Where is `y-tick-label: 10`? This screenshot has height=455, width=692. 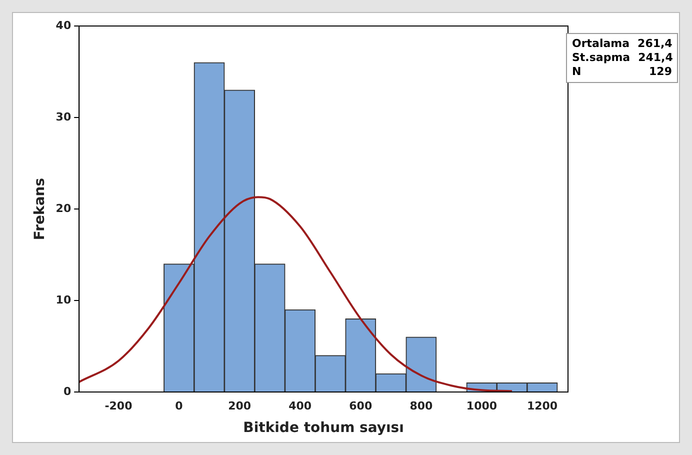 y-tick-label: 10 is located at coordinates (64, 299).